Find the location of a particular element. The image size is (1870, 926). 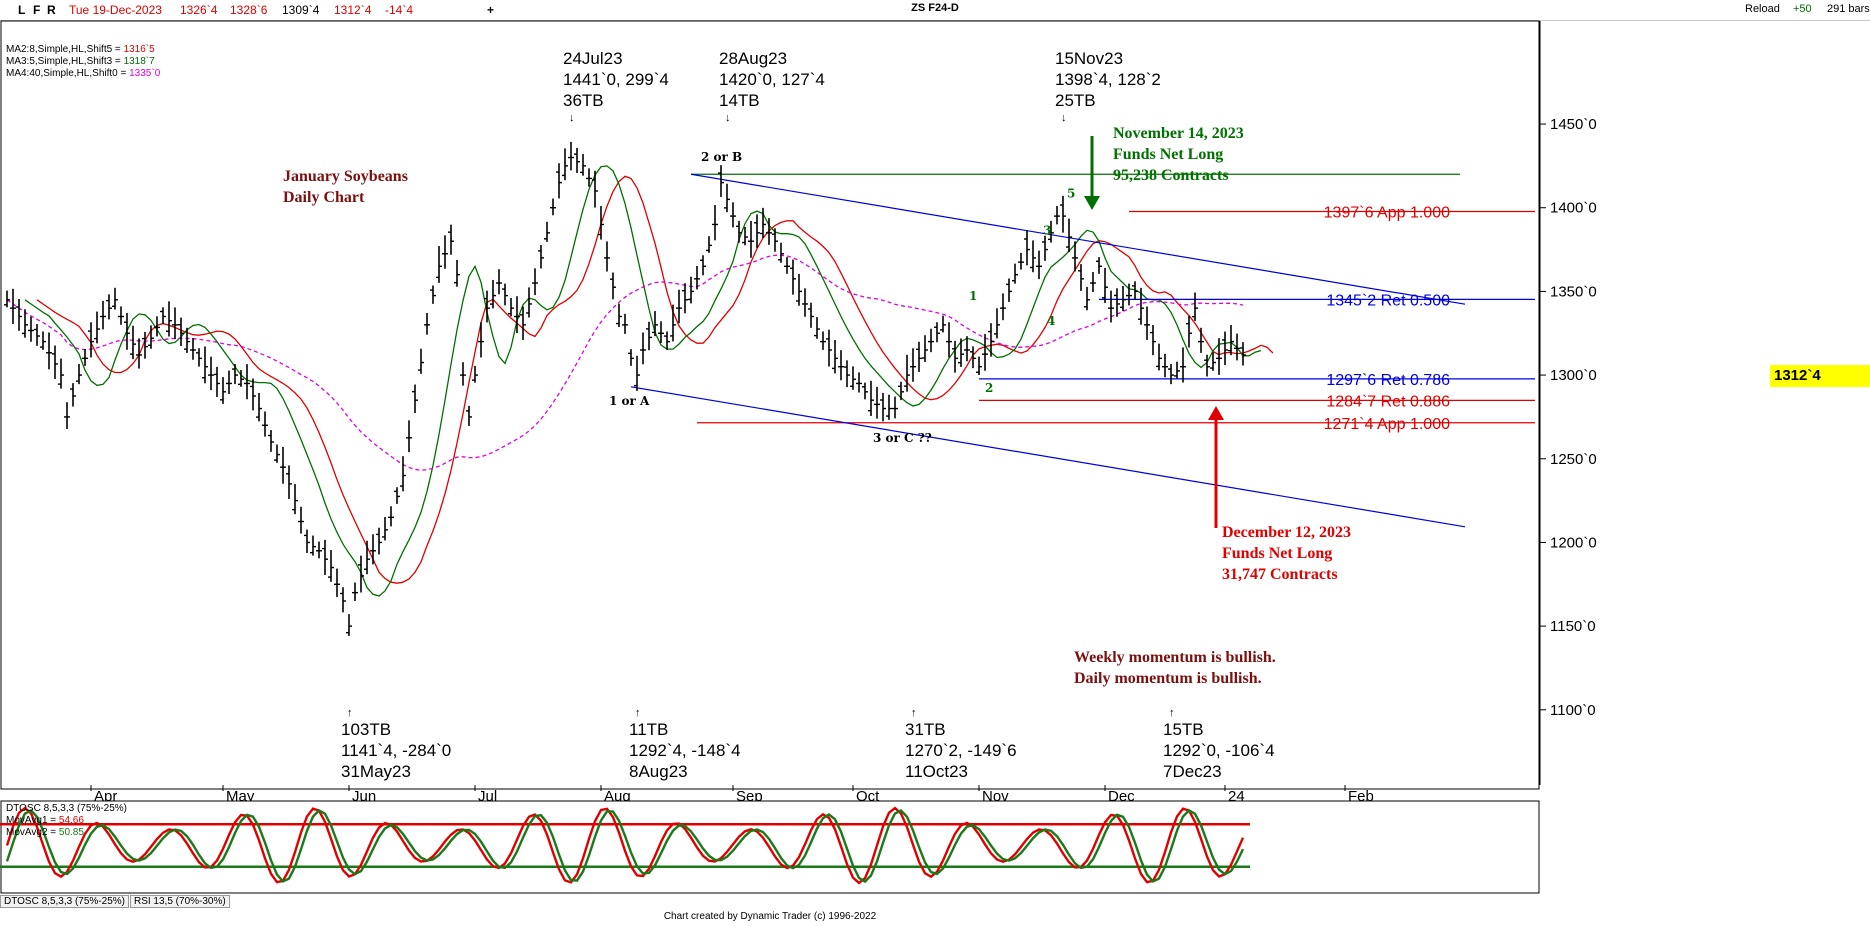

swing-low-label: 1141`4, -284`0 is located at coordinates (396, 750).